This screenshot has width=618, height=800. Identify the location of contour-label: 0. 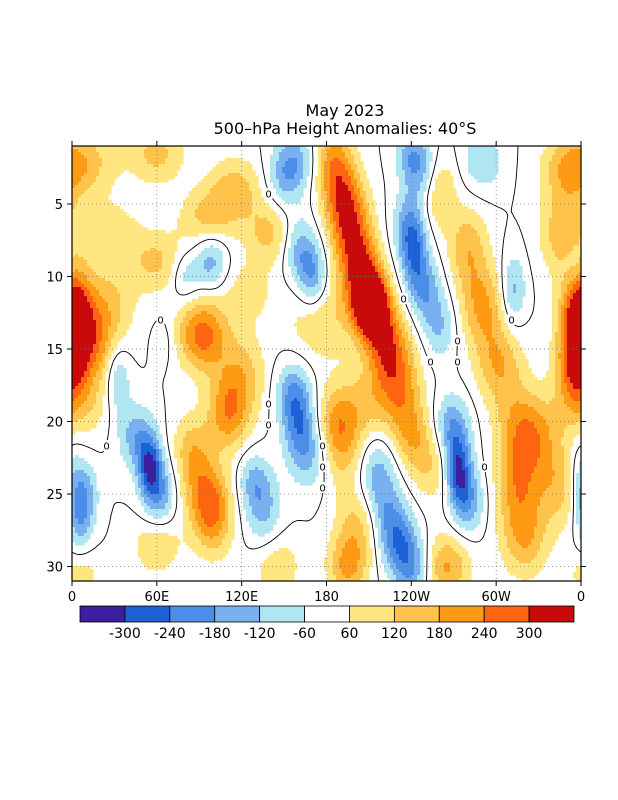
(322, 489).